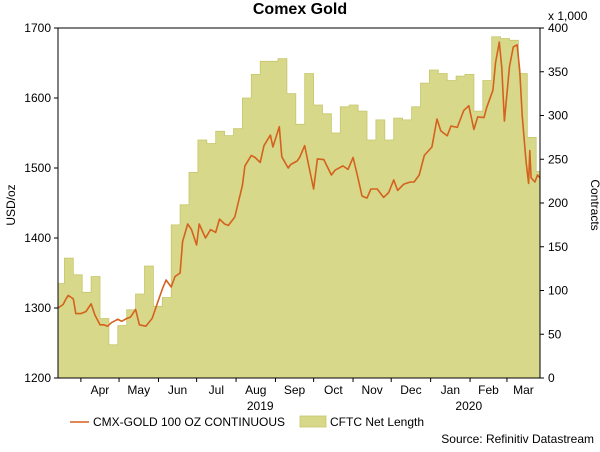 The width and height of the screenshot is (600, 452). I want to click on x-axis-month-label: Mar, so click(523, 390).